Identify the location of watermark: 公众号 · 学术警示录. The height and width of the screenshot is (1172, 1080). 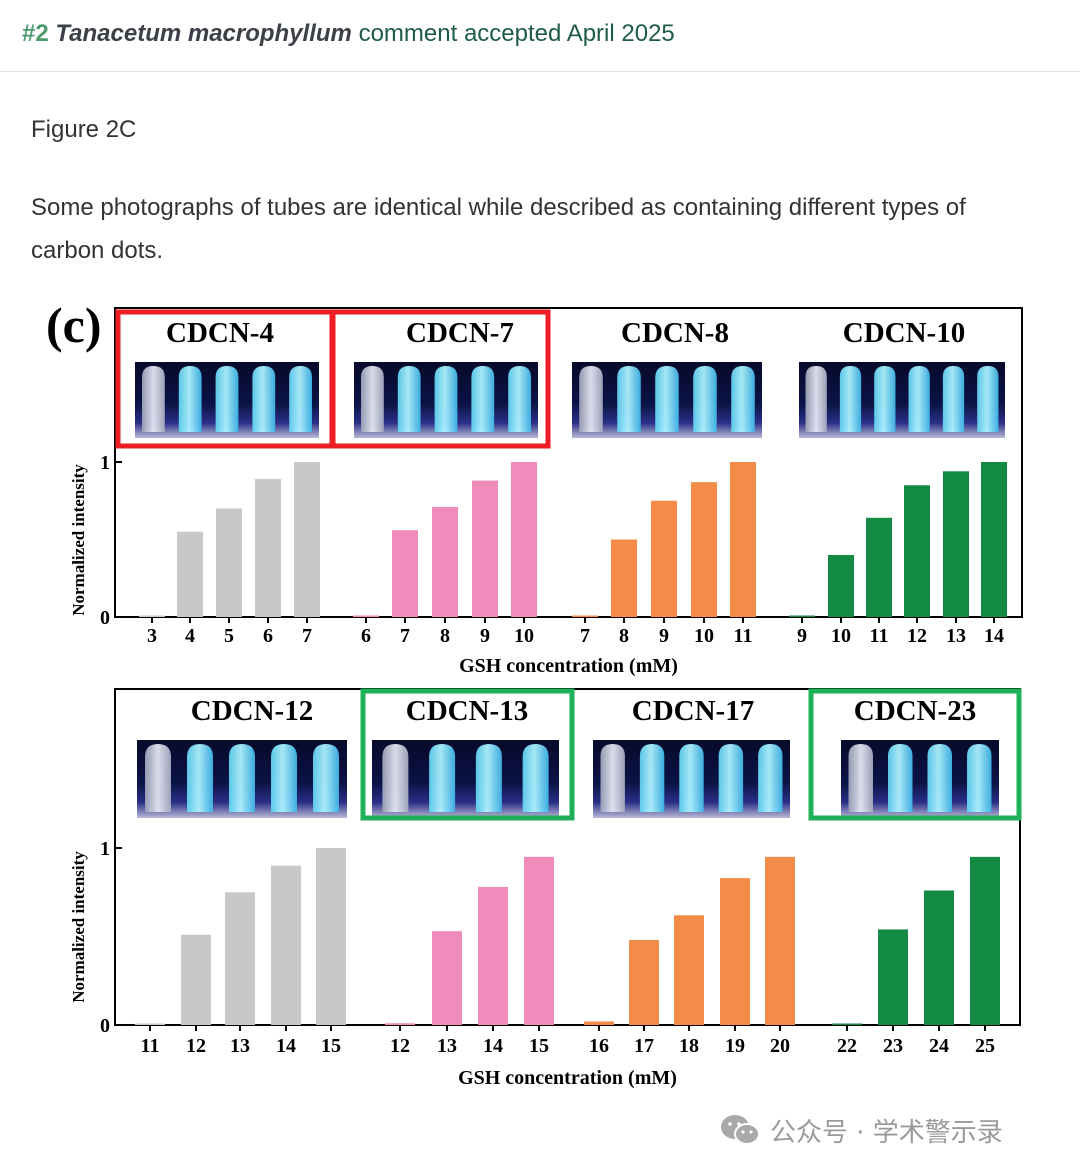
(861, 1130).